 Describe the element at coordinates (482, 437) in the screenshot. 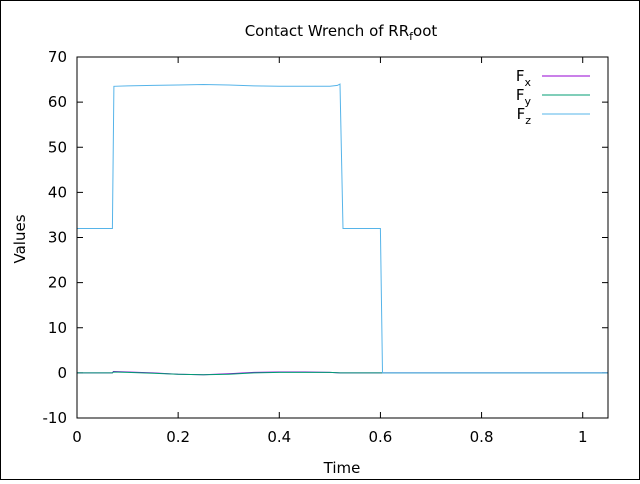

I see `x-tick-label: 0.8` at that location.